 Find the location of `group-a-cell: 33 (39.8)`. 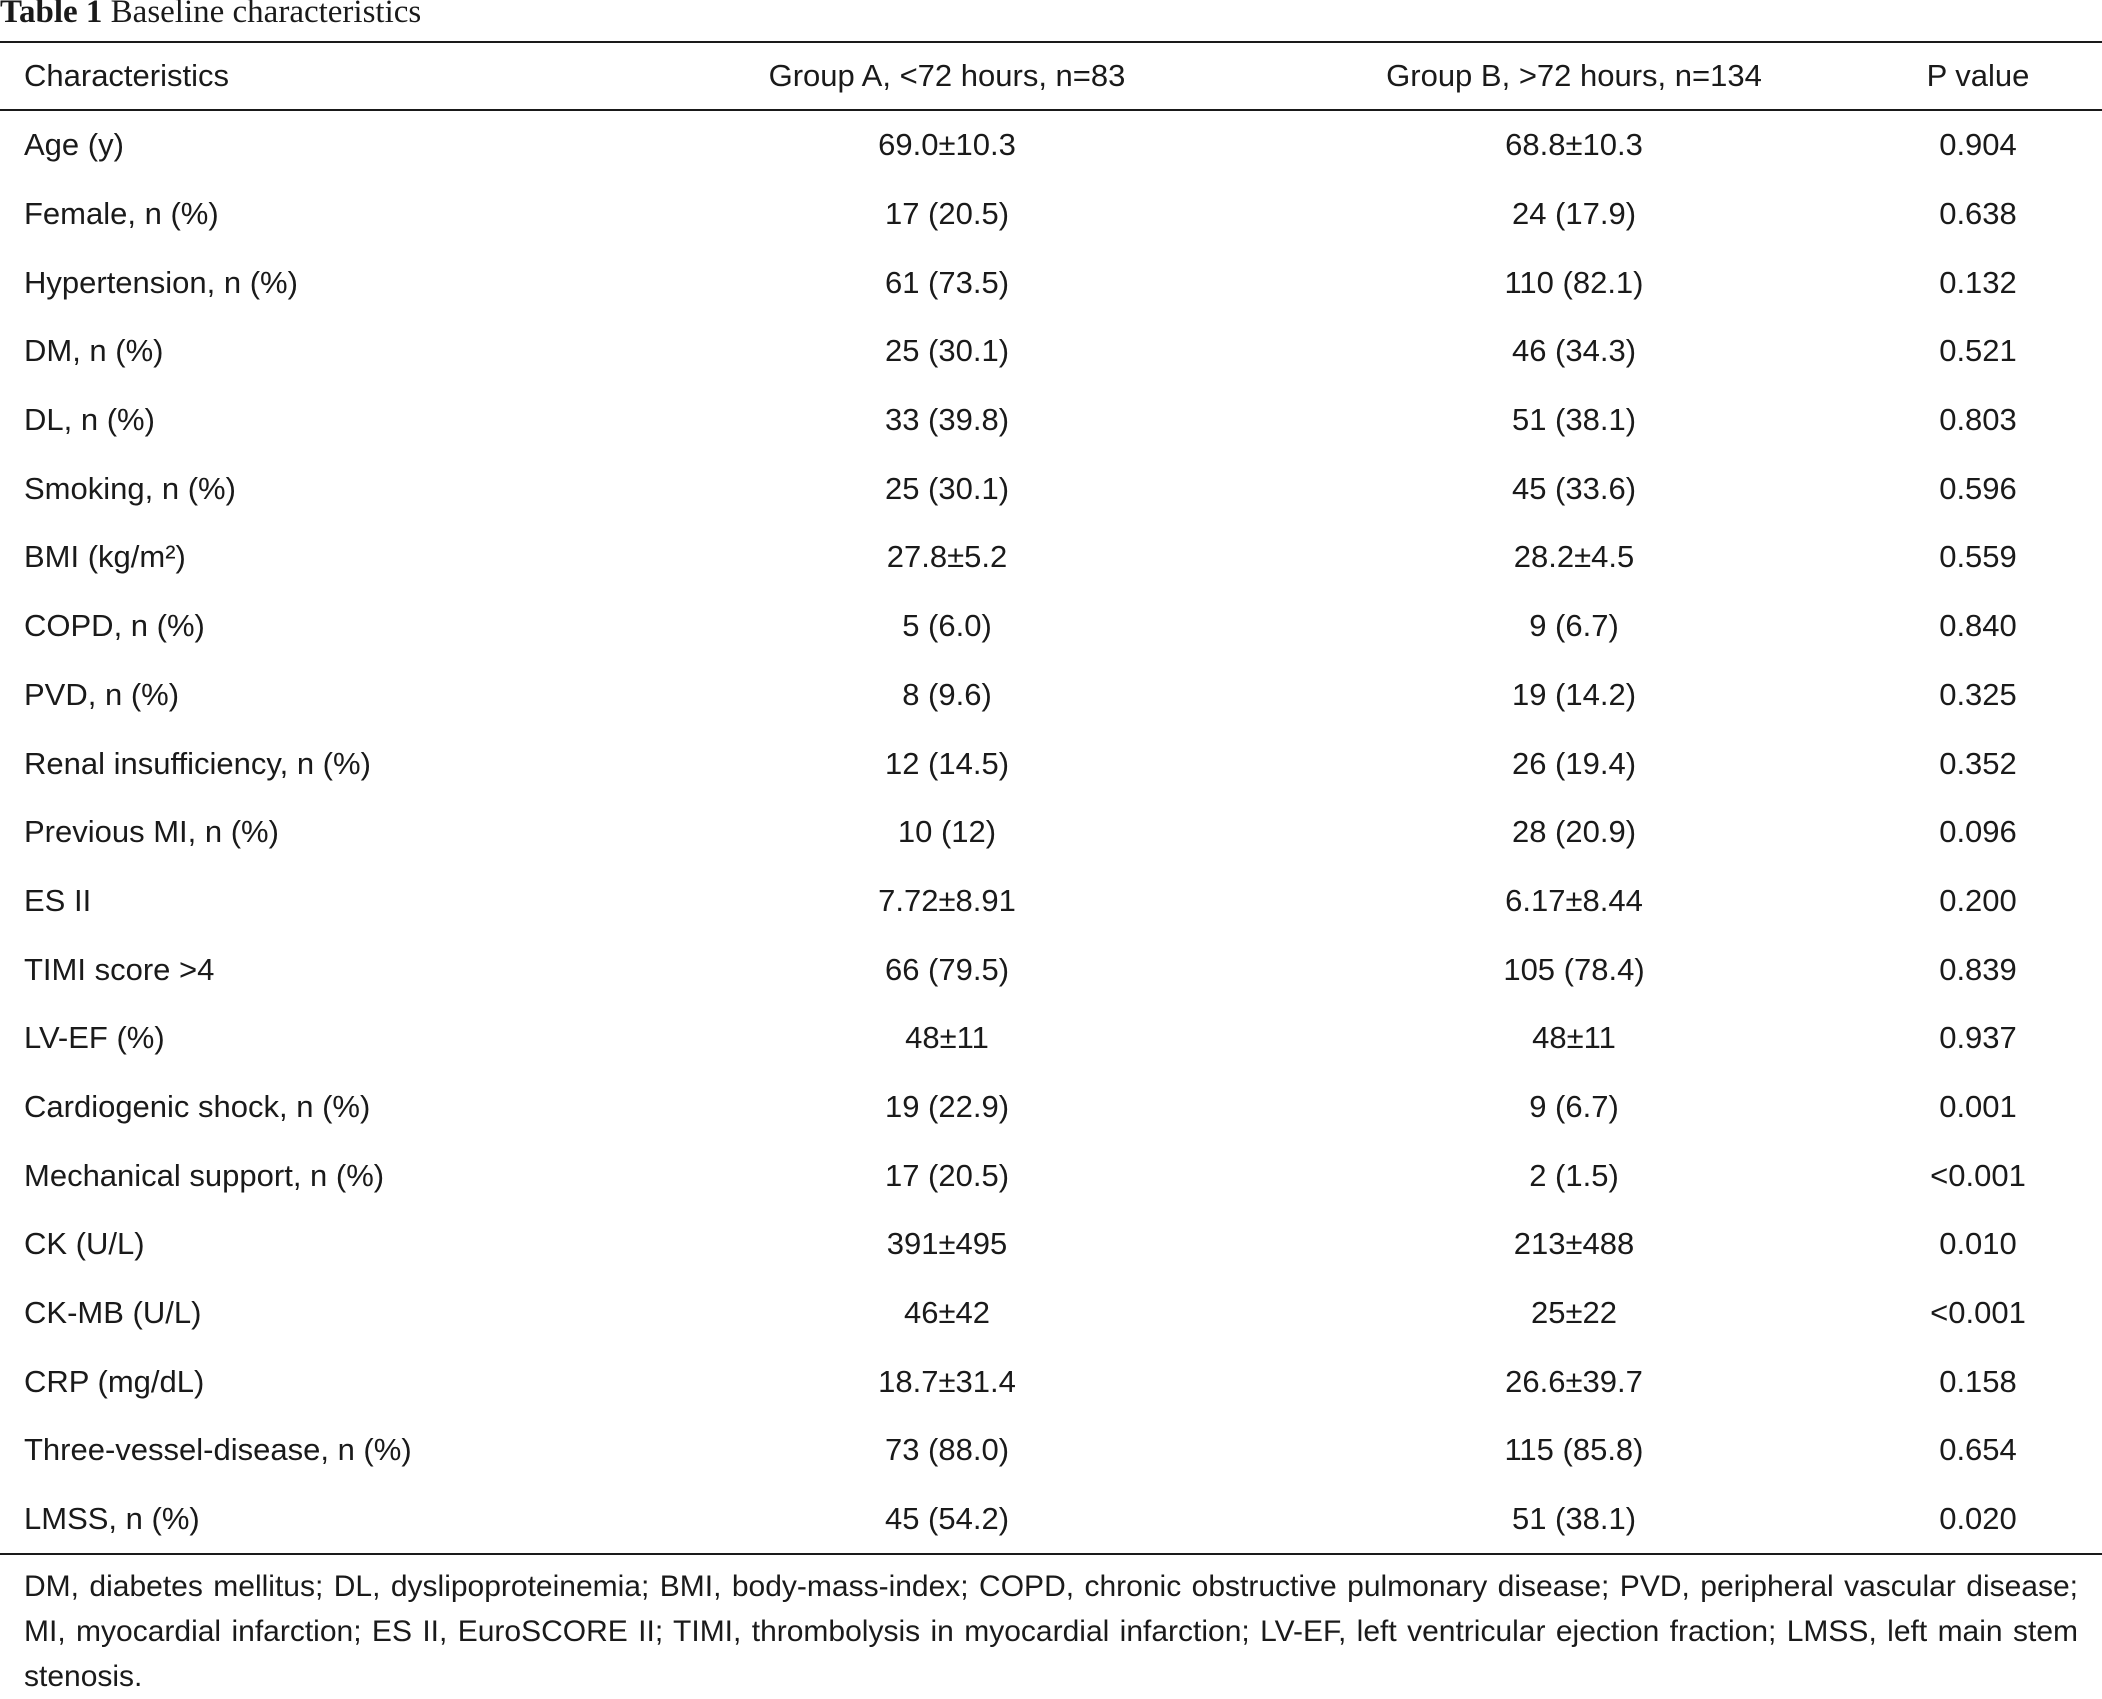

group-a-cell: 33 (39.8) is located at coordinates (947, 420).